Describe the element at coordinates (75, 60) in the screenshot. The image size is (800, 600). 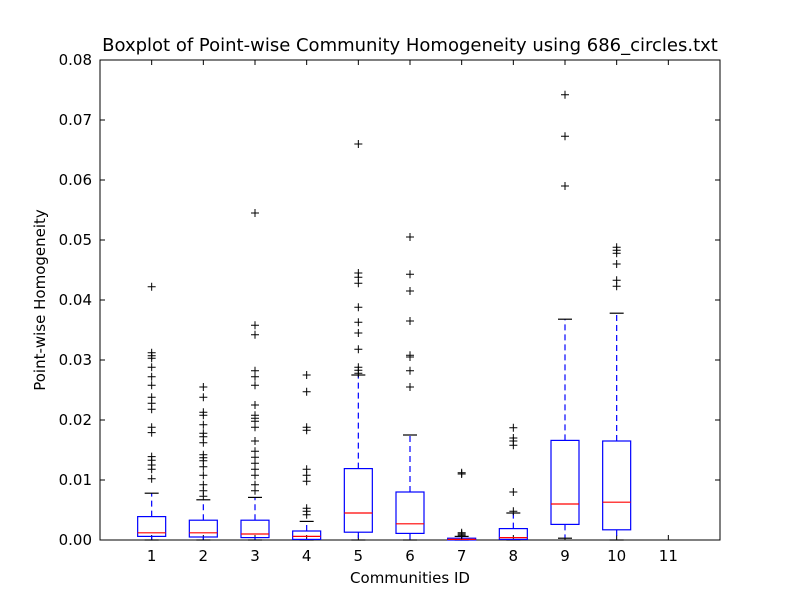
I see `y-tick-label: 0.08` at that location.